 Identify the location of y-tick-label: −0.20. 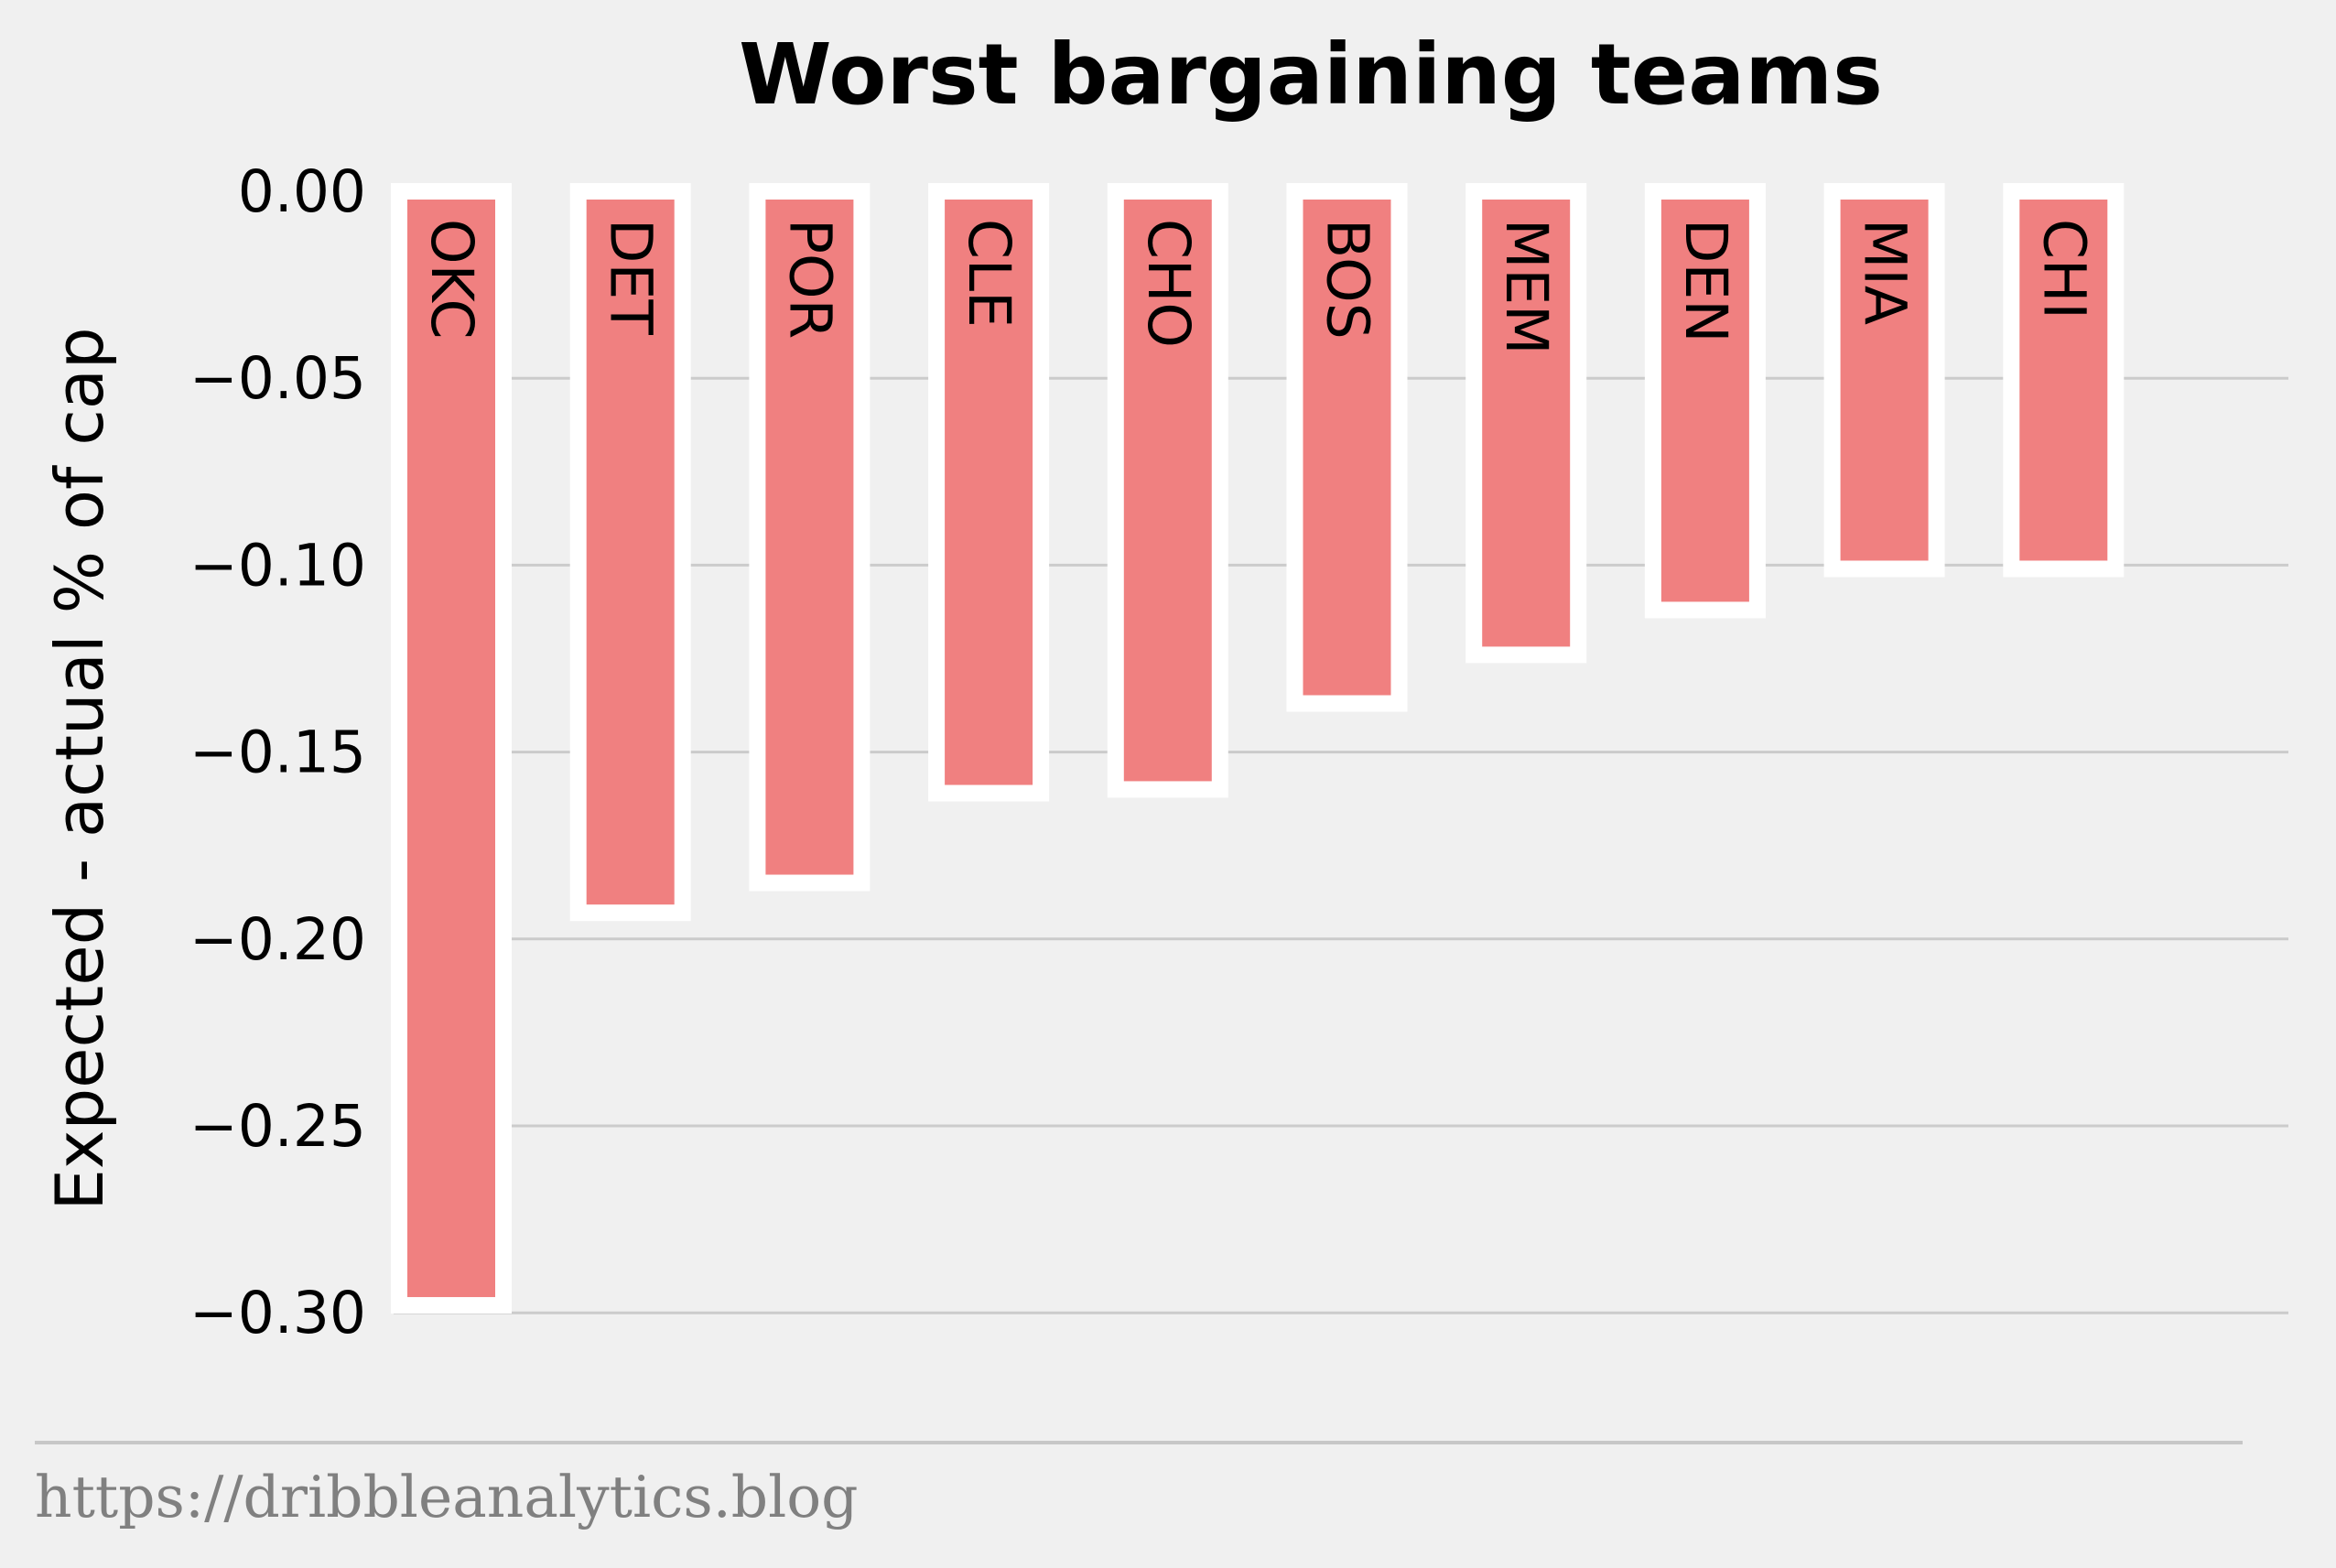
(277, 939).